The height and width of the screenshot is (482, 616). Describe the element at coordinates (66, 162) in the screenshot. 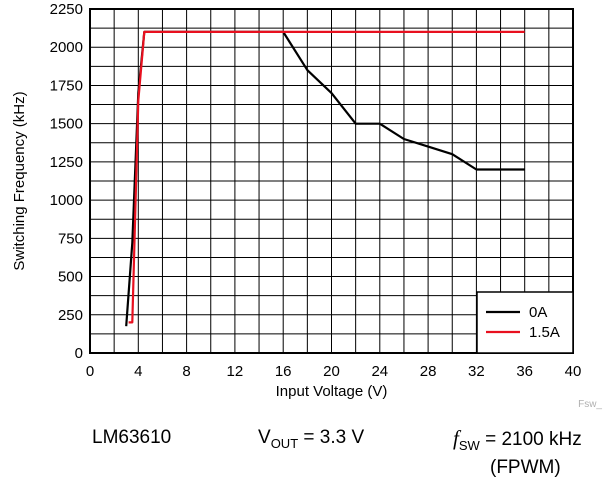

I see `y-tick-label: 1250` at that location.